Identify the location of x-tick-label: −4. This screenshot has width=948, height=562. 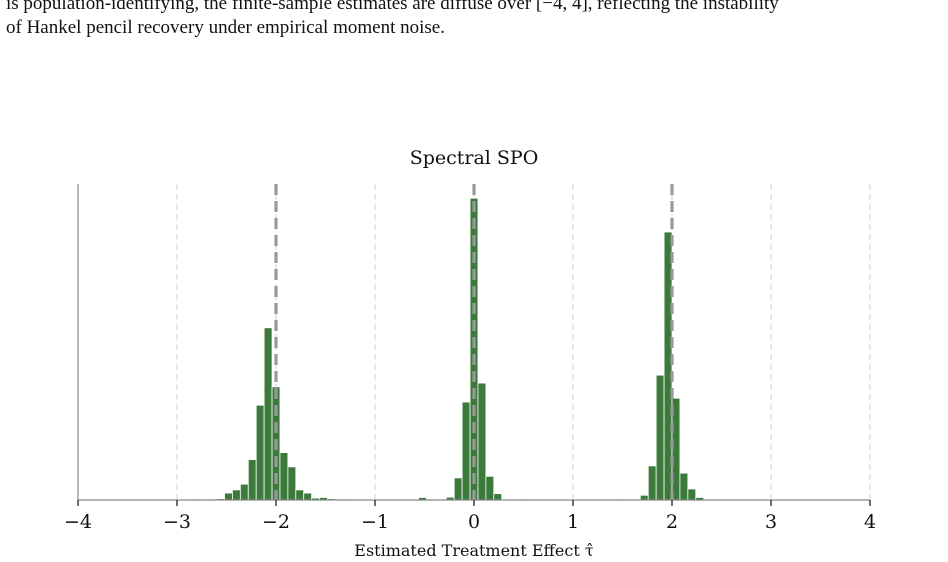
(78, 522).